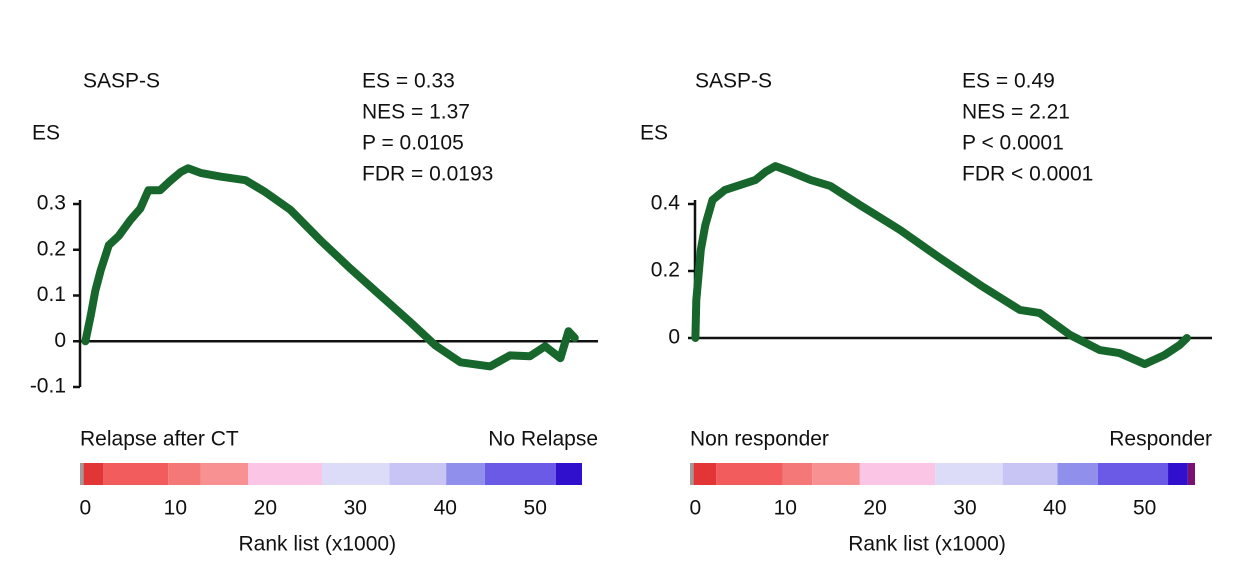 This screenshot has height=575, width=1244. I want to click on phenotype-label: Relapse after CT, so click(159, 439).